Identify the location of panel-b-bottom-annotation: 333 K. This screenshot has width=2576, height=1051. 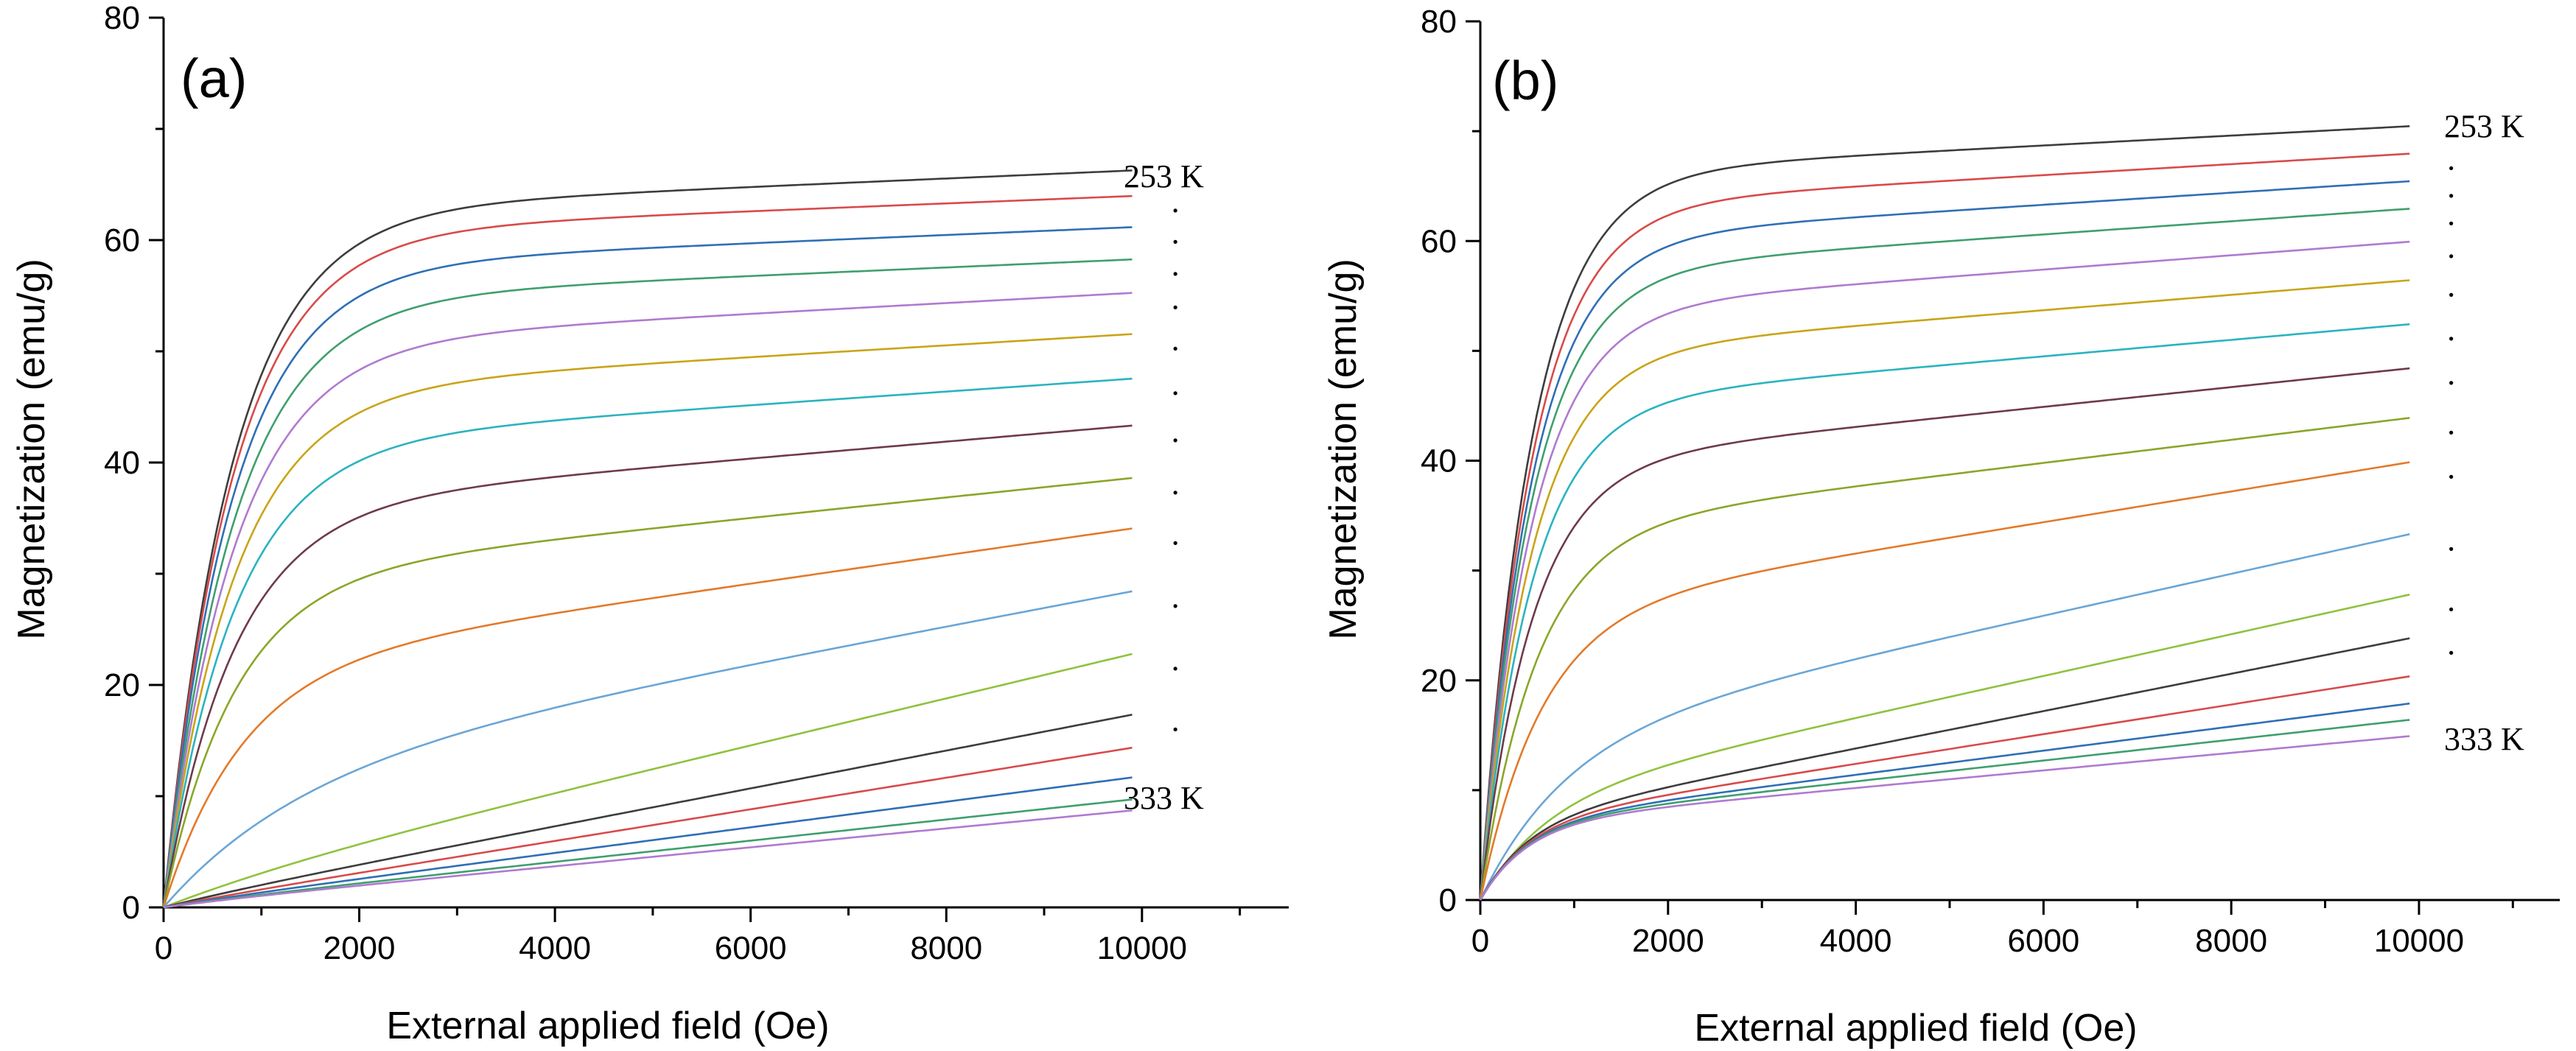
(2484, 739).